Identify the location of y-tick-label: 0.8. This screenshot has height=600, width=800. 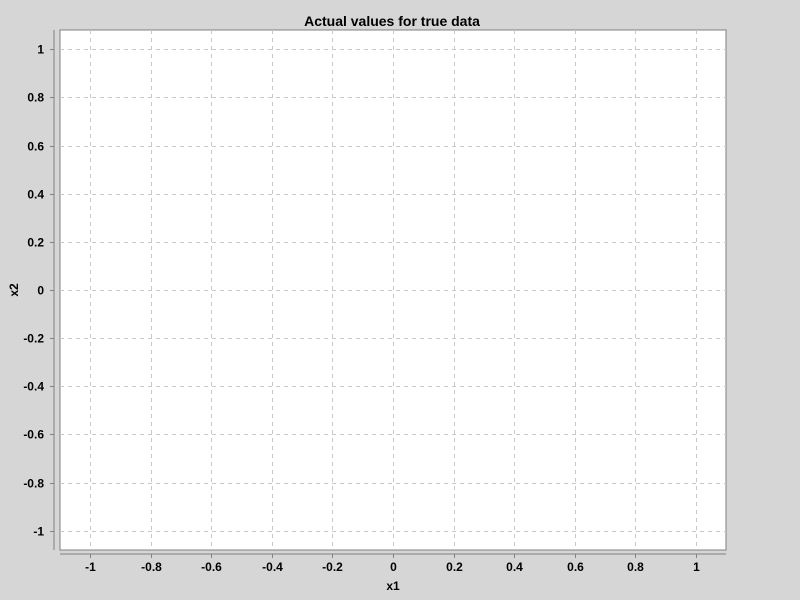
(35, 98).